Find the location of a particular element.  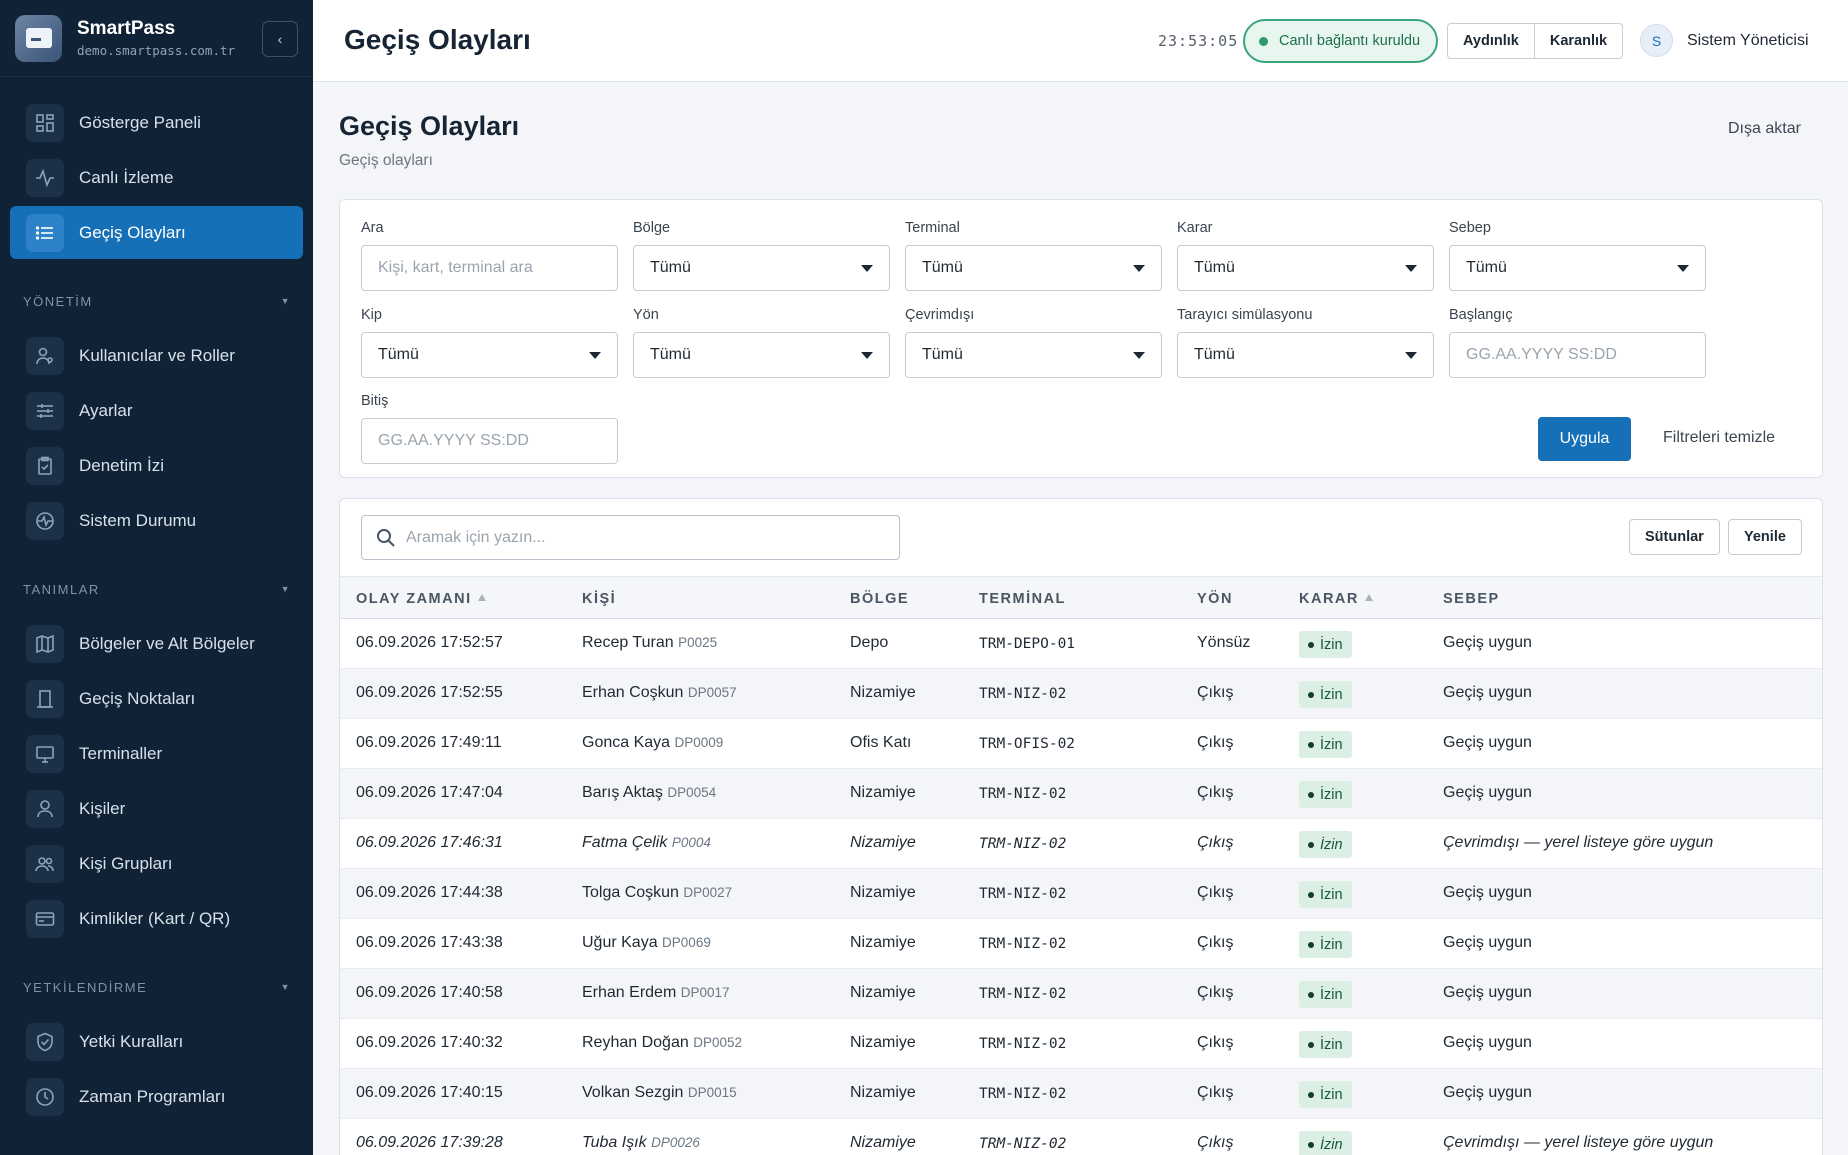

sidebar-item-time-schedules: Zaman Programları is located at coordinates (156, 1096).